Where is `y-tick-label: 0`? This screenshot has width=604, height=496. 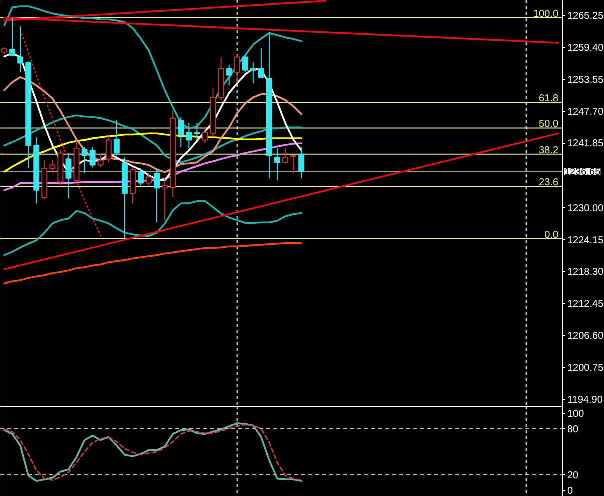 y-tick-label: 0 is located at coordinates (571, 491).